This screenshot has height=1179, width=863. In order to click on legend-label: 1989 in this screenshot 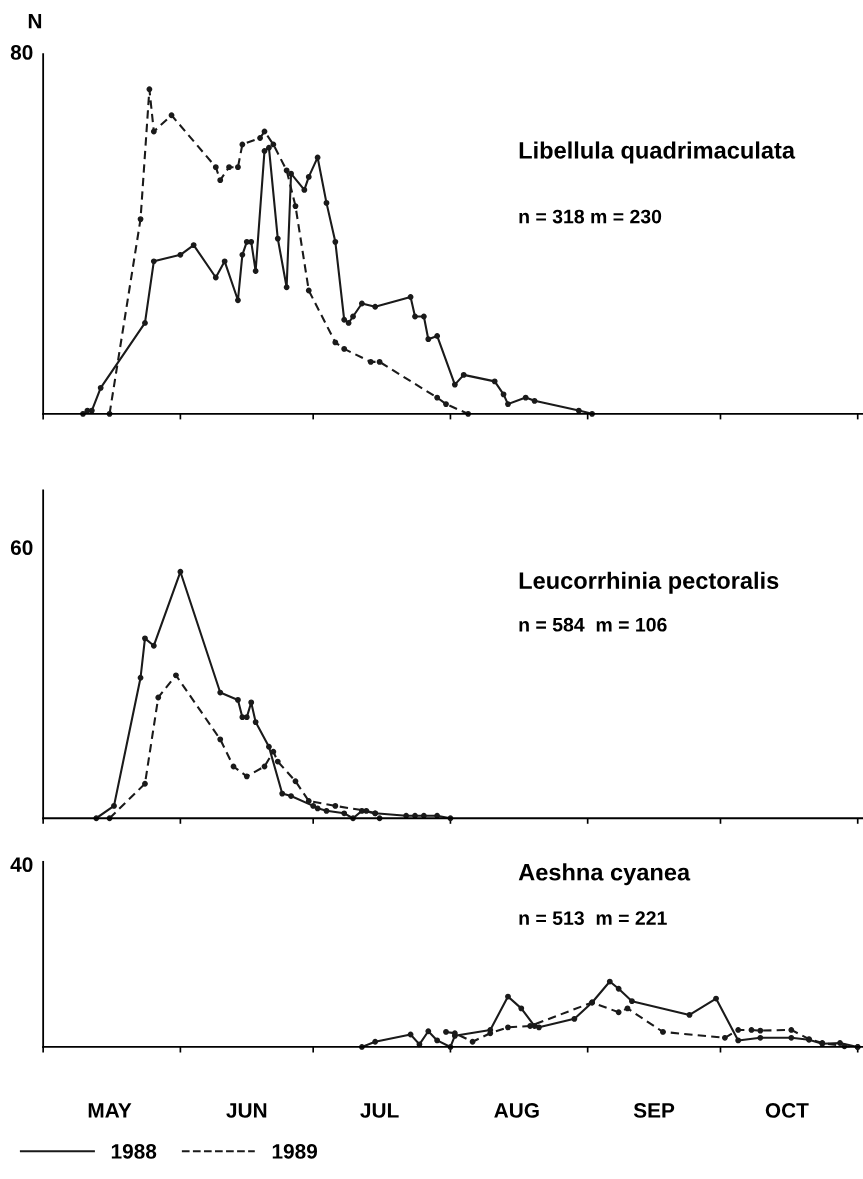, I will do `click(295, 1151)`.